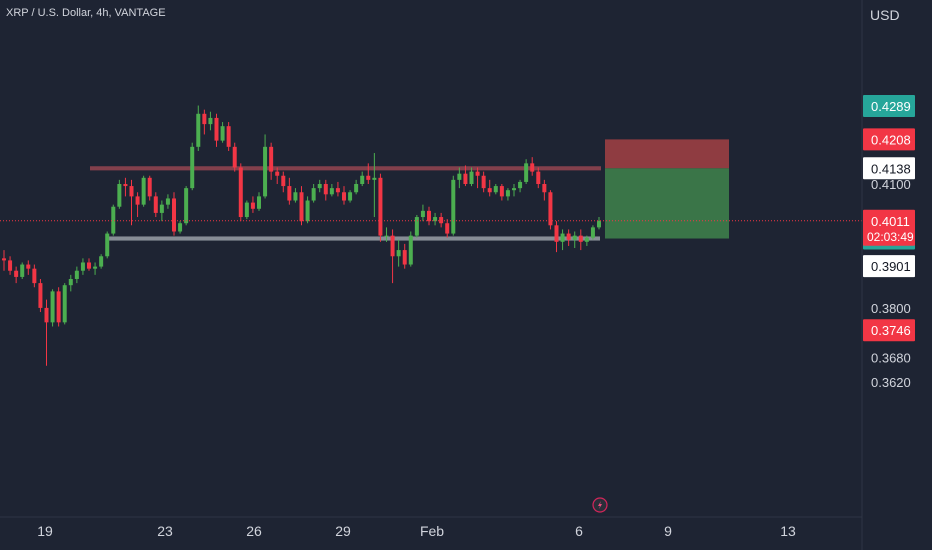 The image size is (932, 550). Describe the element at coordinates (353, 238) in the screenshot. I see `support-zone` at that location.